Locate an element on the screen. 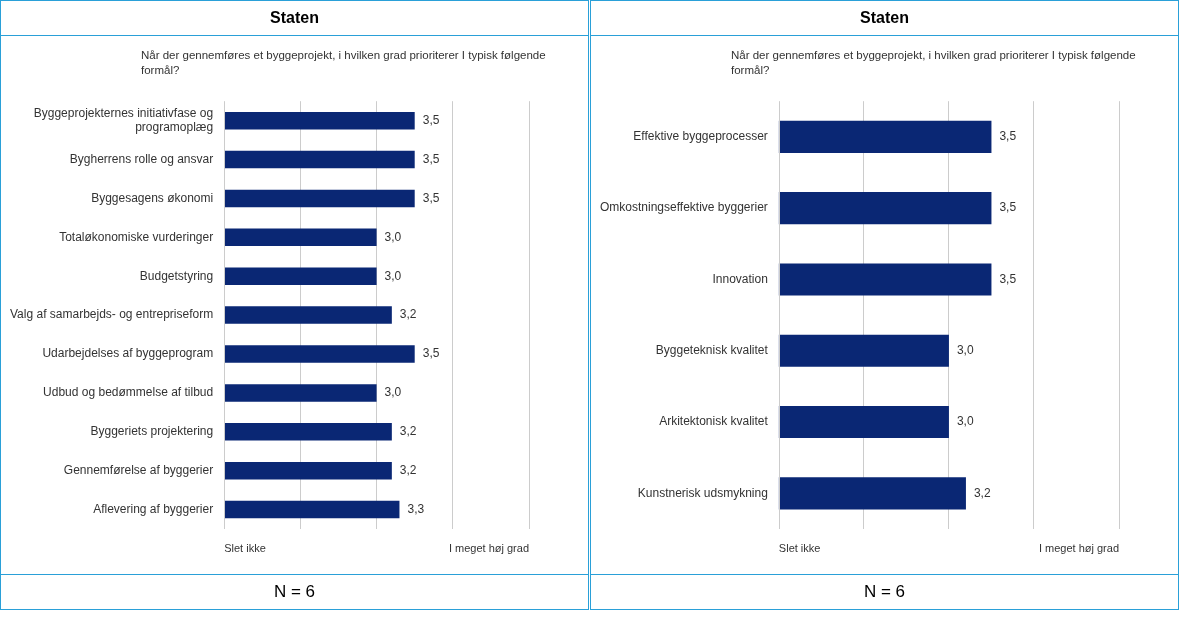 The width and height of the screenshot is (1180, 619). y-tick-label: Byggeriets projektering is located at coordinates (152, 431).